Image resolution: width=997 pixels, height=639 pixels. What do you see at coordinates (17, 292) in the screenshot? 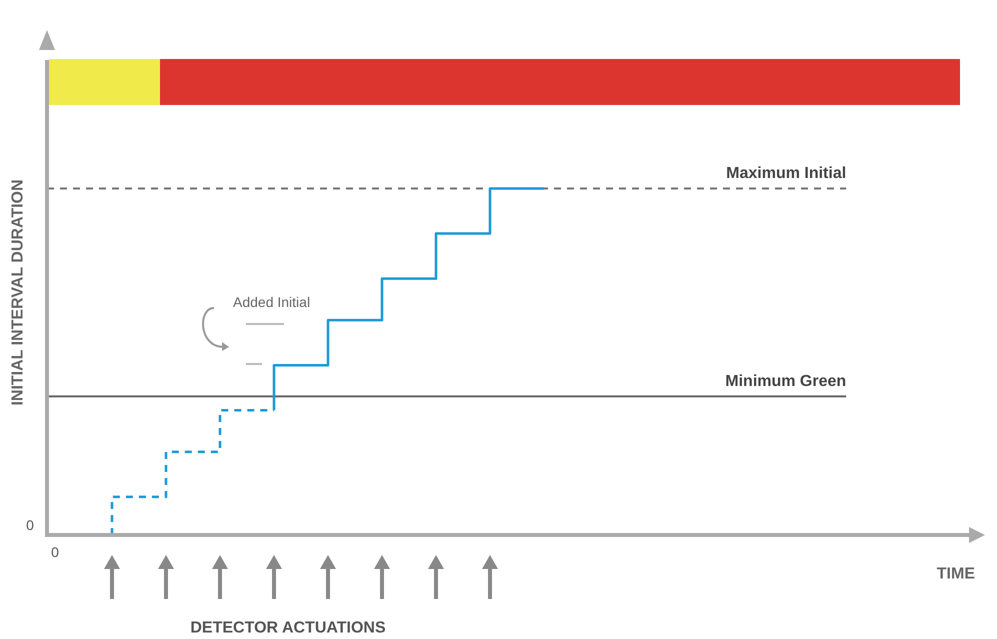
I see `y-axis-title: INITIAL INTERVAL DURATION` at bounding box center [17, 292].